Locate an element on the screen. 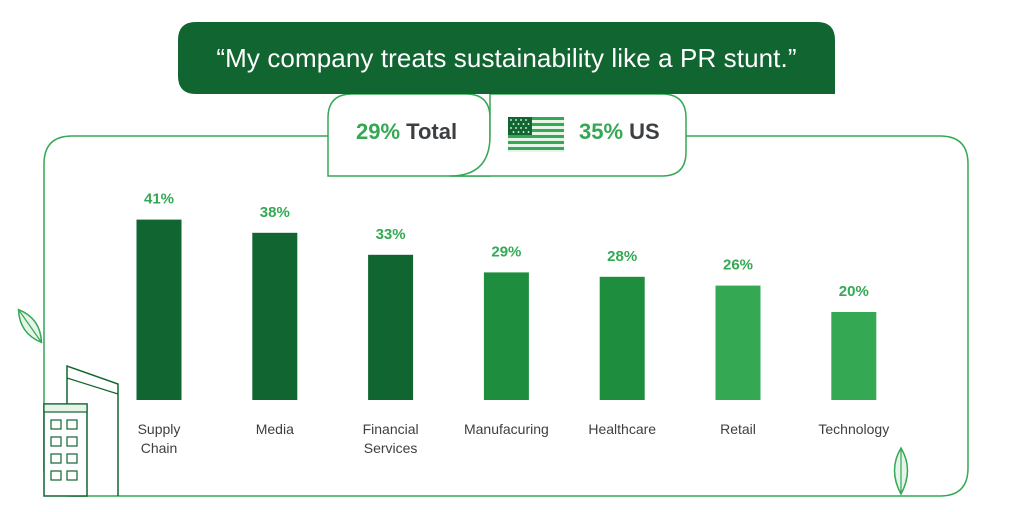  value-label: 28% is located at coordinates (622, 256).